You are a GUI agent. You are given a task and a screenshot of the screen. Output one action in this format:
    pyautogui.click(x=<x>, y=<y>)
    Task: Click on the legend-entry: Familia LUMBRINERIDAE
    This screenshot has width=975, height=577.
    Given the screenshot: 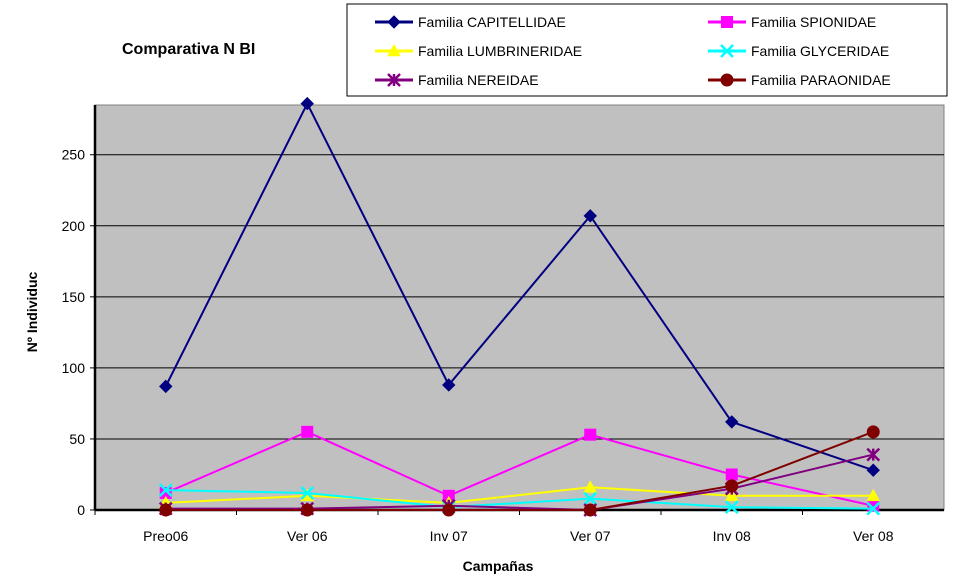 What is the action you would take?
    pyautogui.click(x=478, y=51)
    